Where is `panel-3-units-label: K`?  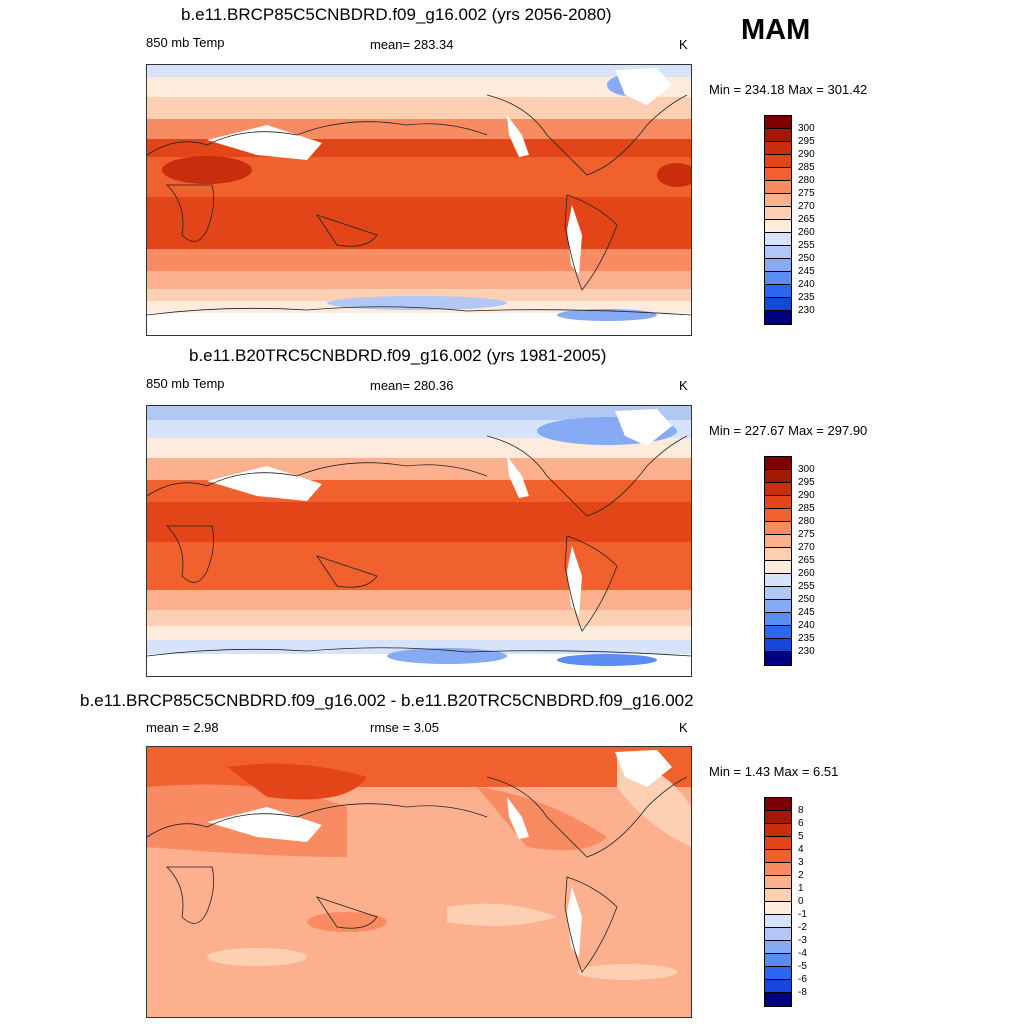 panel-3-units-label: K is located at coordinates (683, 727).